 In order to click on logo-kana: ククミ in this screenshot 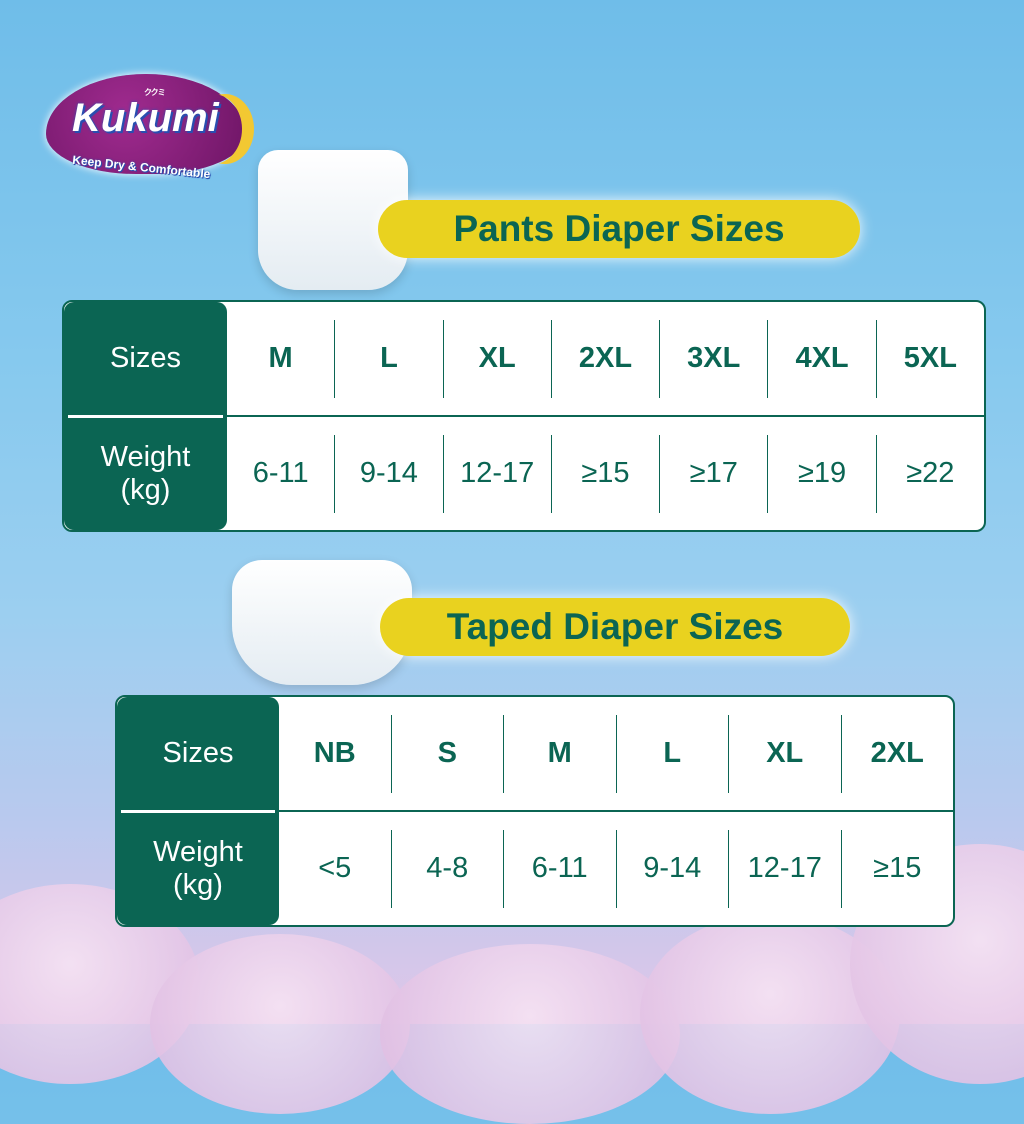, I will do `click(155, 92)`.